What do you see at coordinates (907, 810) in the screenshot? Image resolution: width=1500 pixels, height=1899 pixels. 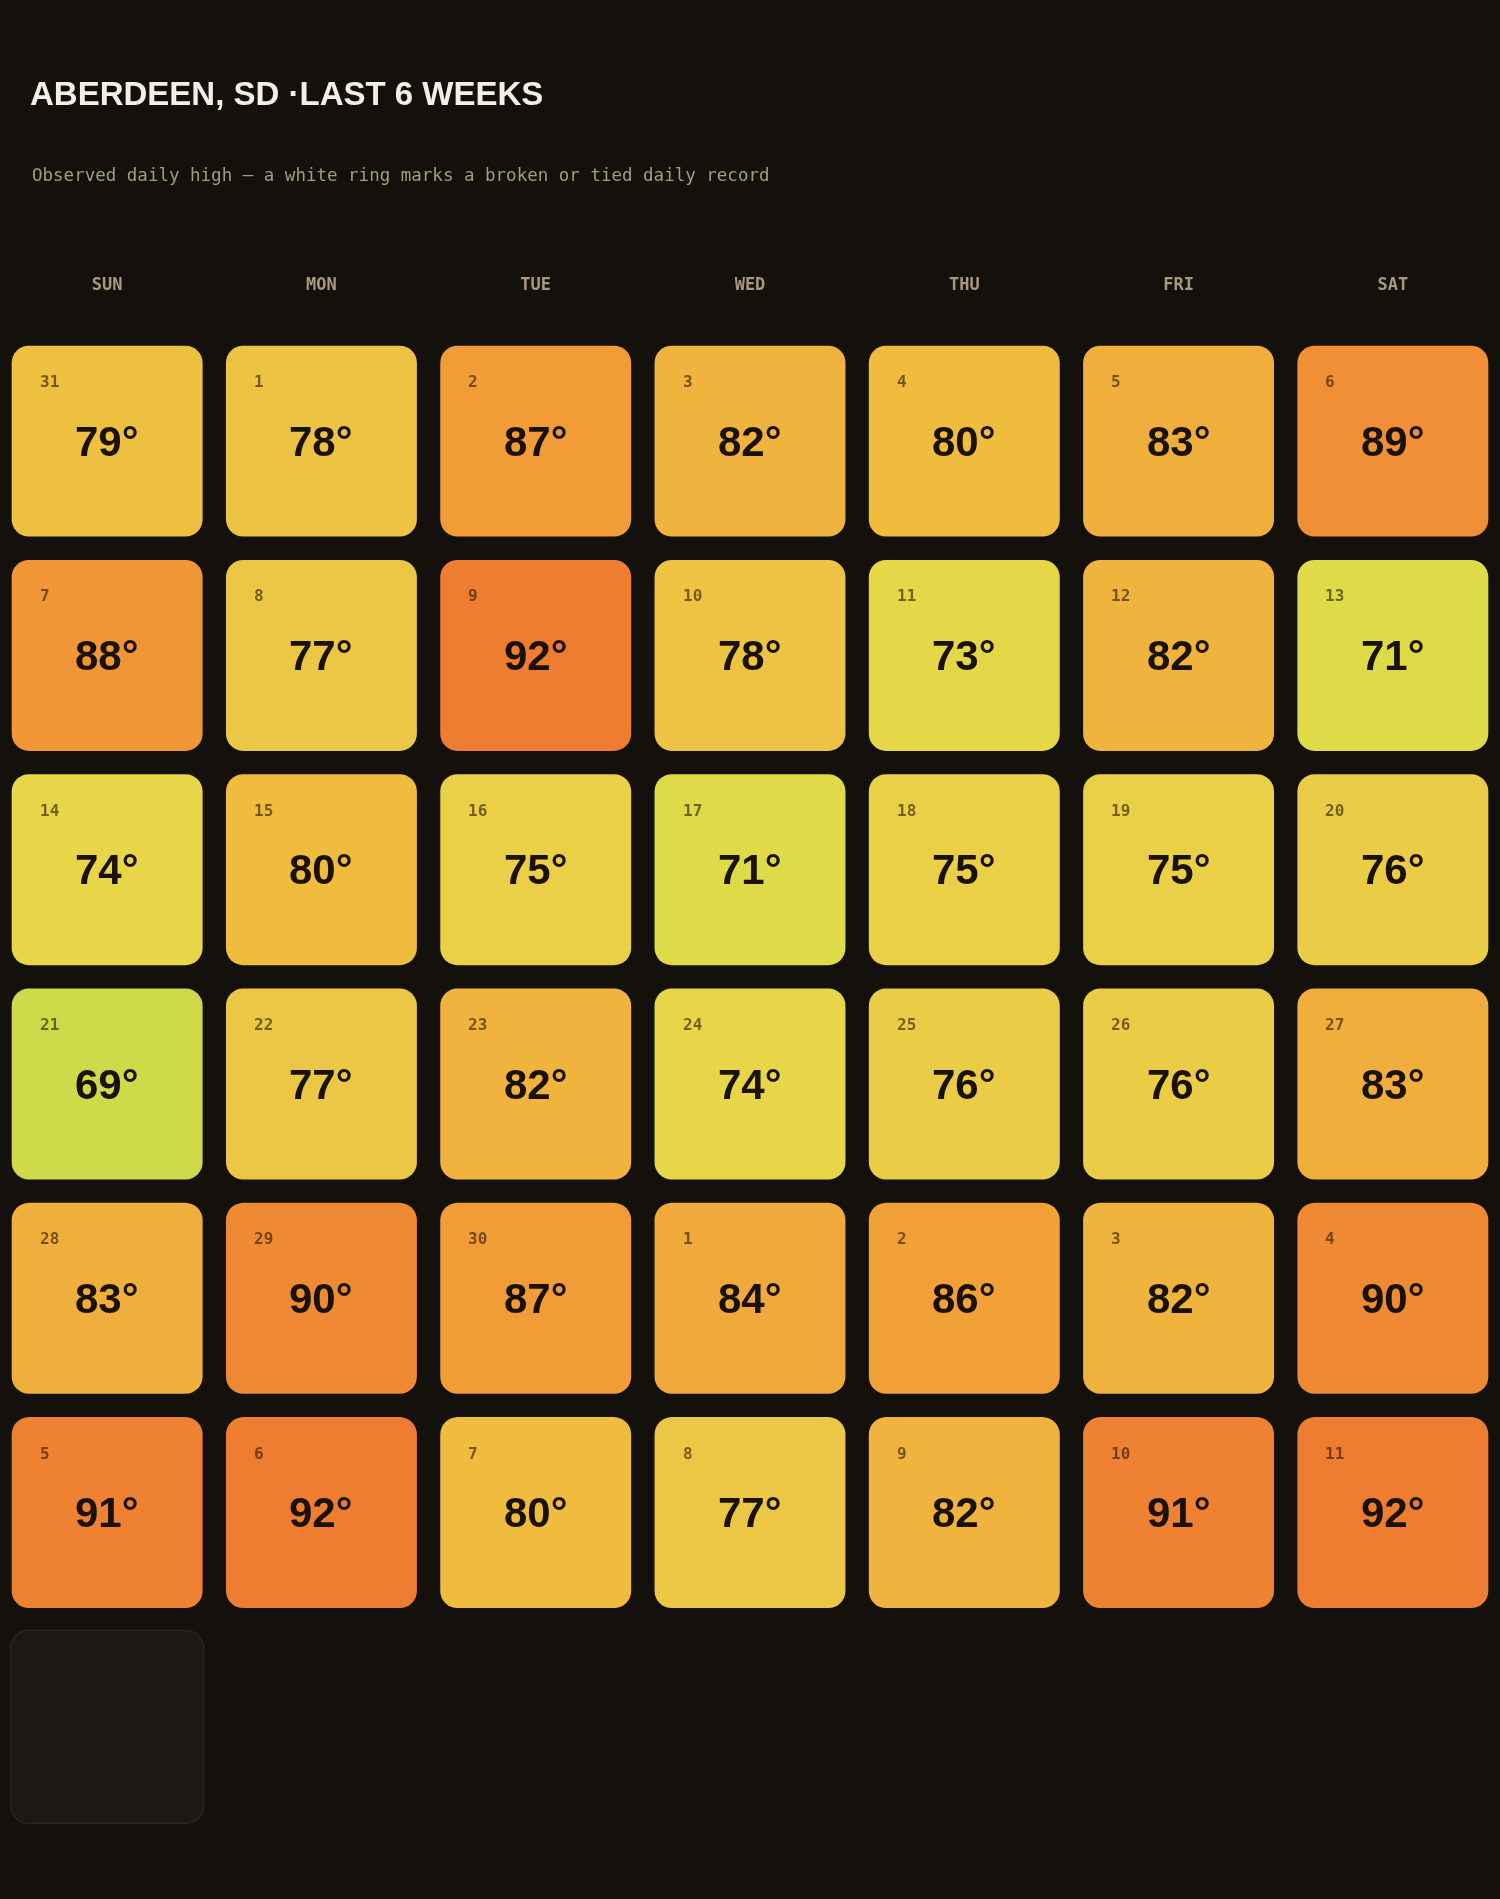 I see `annotation: 18` at bounding box center [907, 810].